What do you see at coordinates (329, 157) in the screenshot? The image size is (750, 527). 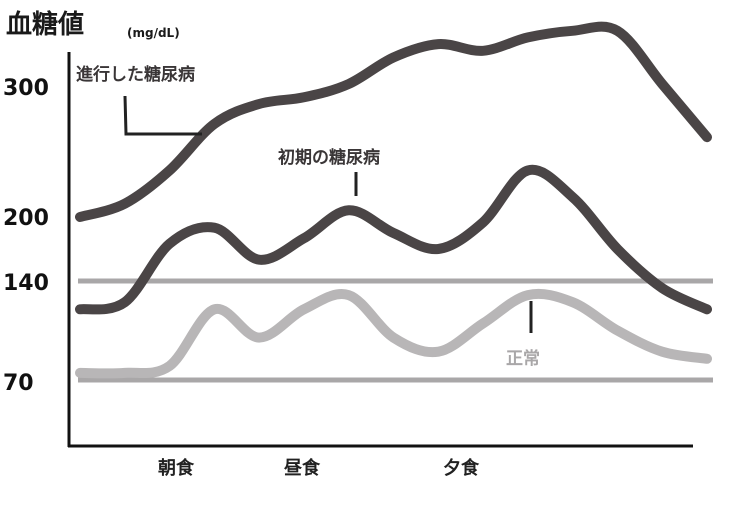 I see `label-early-diabetes: 初期の糖尿病` at bounding box center [329, 157].